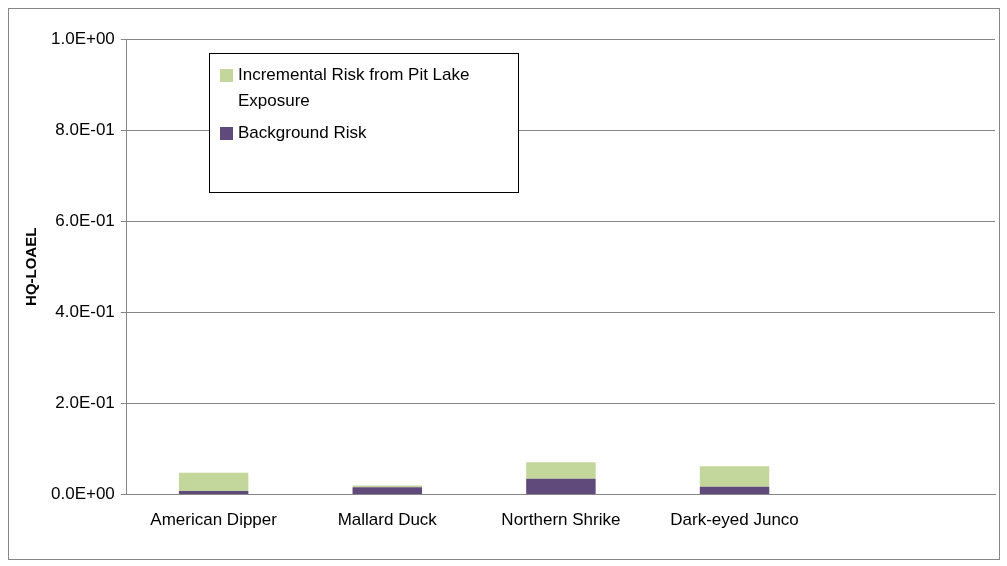 The height and width of the screenshot is (566, 1007). I want to click on x-tick-label: Northern Shrike, so click(561, 520).